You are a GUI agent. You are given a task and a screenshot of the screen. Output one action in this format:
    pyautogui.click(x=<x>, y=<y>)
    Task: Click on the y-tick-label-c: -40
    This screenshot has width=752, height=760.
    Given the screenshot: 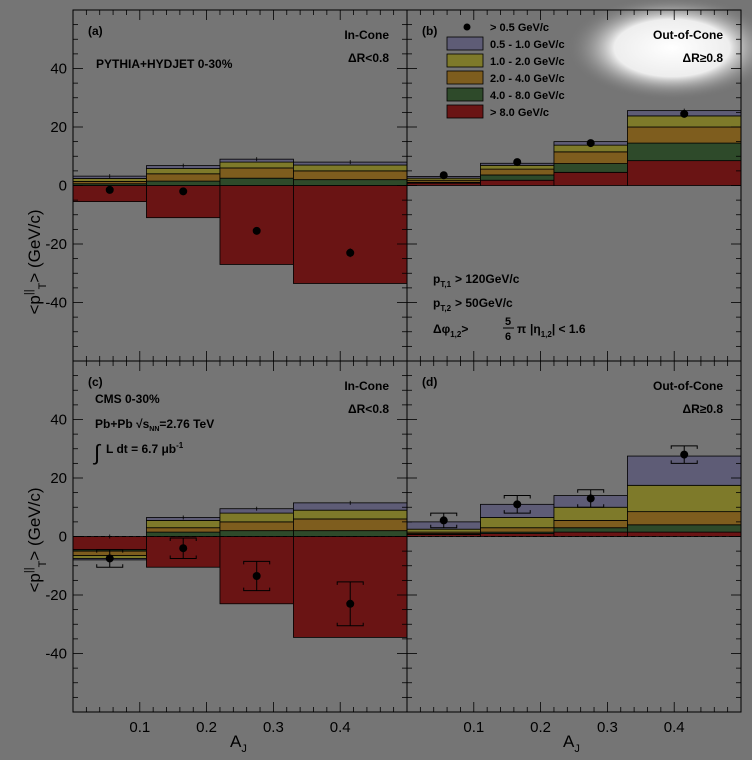 What is the action you would take?
    pyautogui.click(x=56, y=654)
    